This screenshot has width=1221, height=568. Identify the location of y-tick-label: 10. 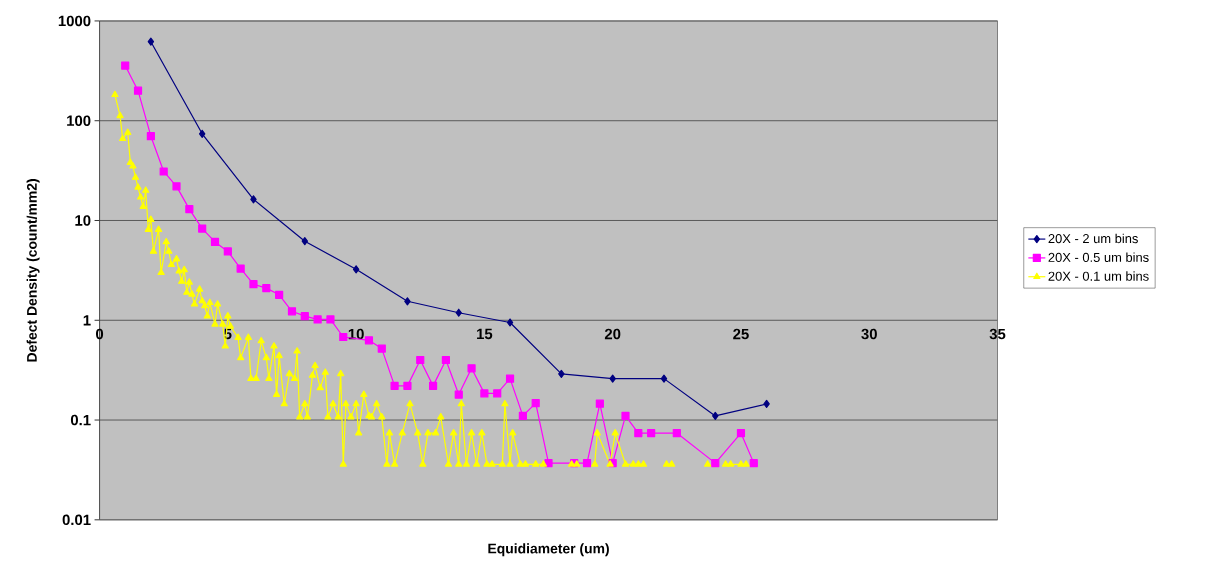
(83, 220).